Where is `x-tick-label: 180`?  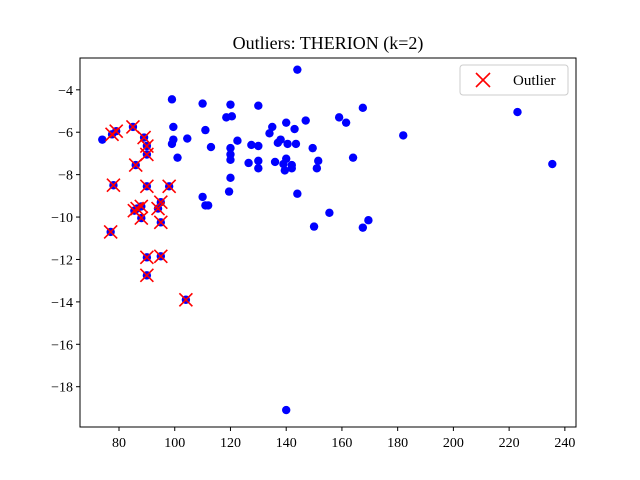 x-tick-label: 180 is located at coordinates (397, 443).